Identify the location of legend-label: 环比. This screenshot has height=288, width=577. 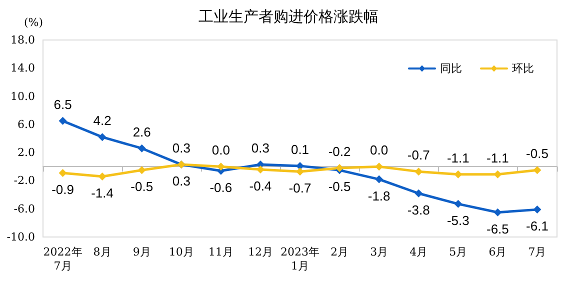
(523, 68).